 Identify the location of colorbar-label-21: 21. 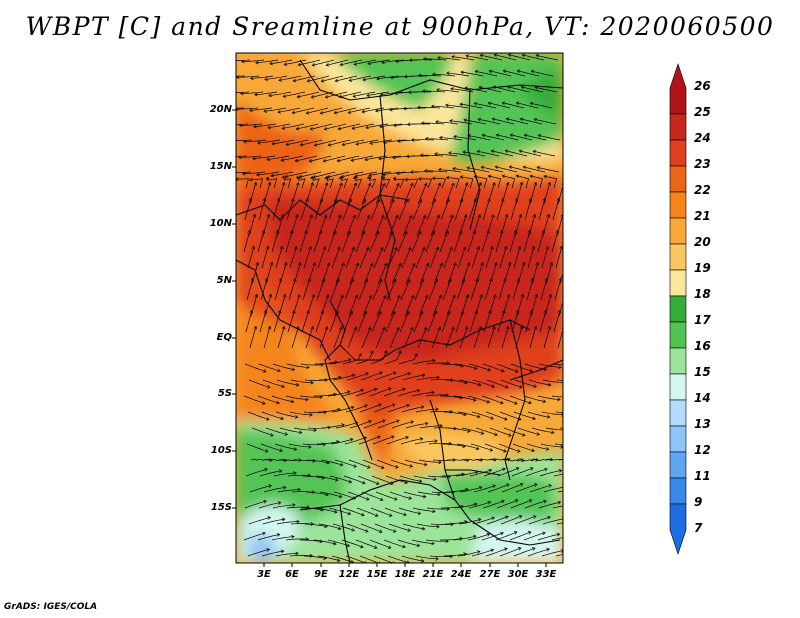
(702, 216).